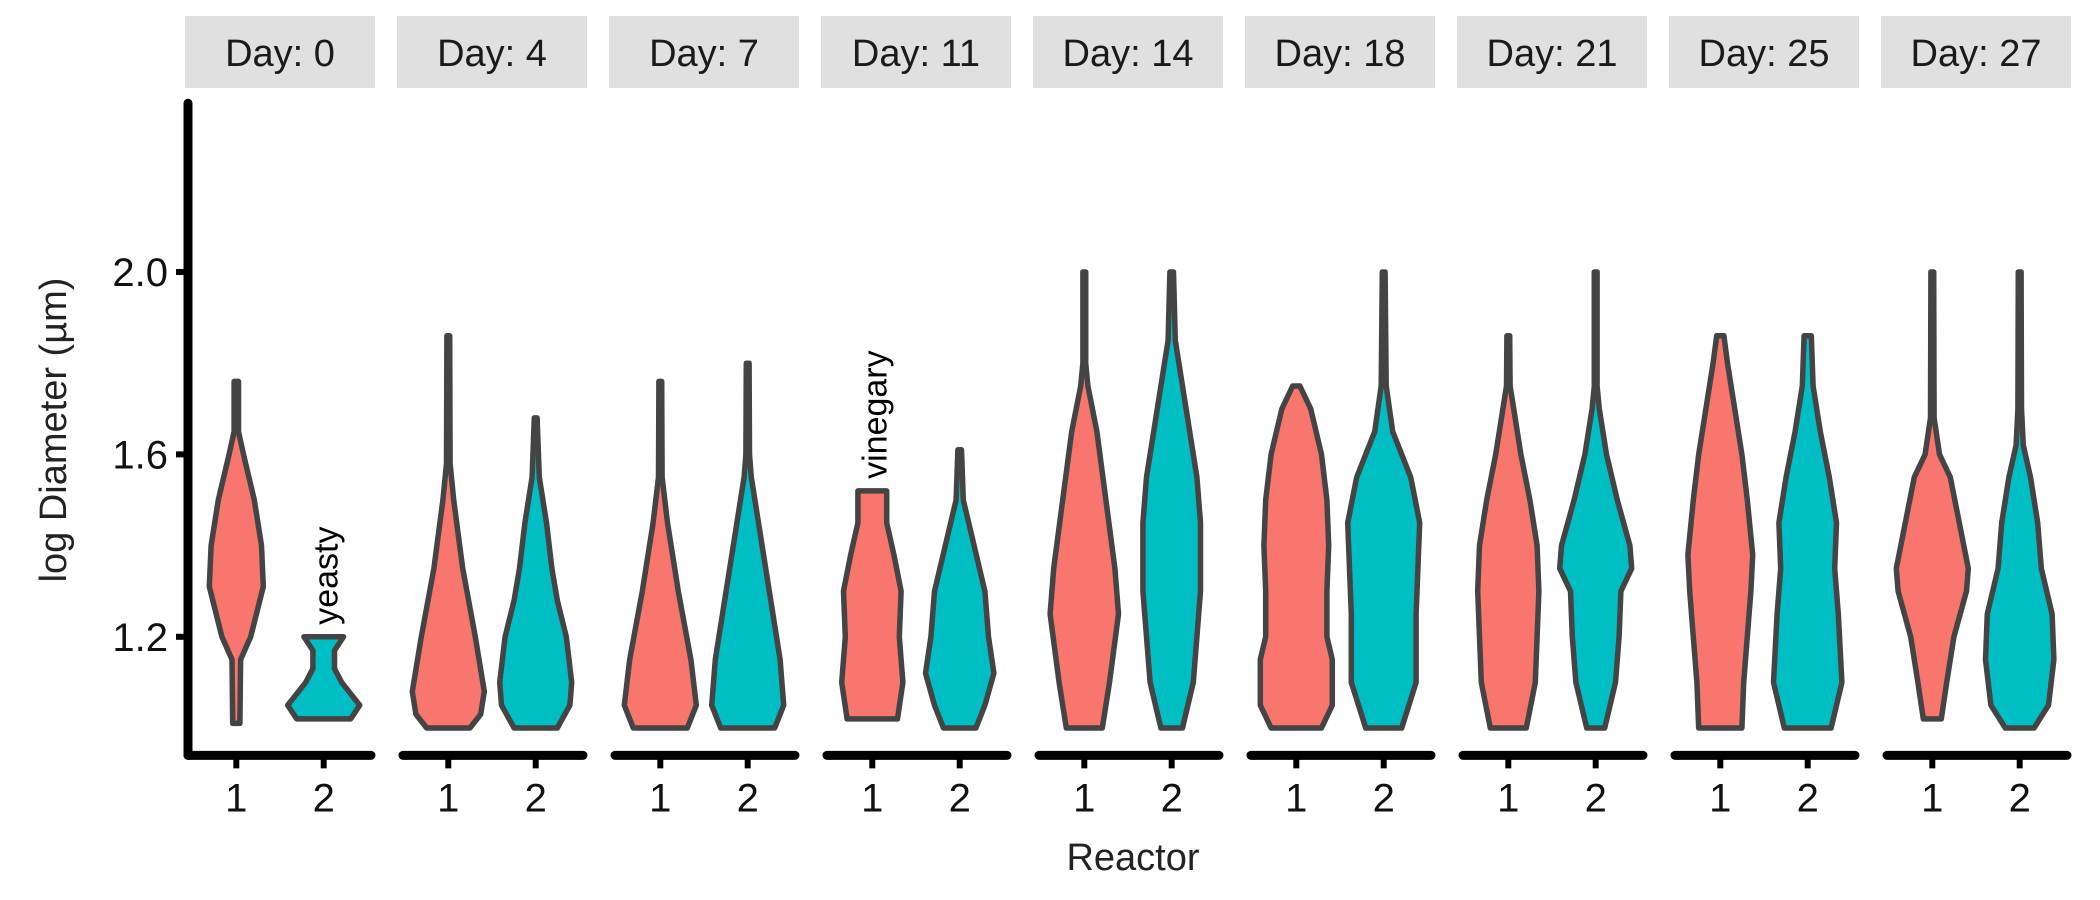 This screenshot has height=900, width=2100. Describe the element at coordinates (140, 273) in the screenshot. I see `y-tick-label: 2.0` at that location.